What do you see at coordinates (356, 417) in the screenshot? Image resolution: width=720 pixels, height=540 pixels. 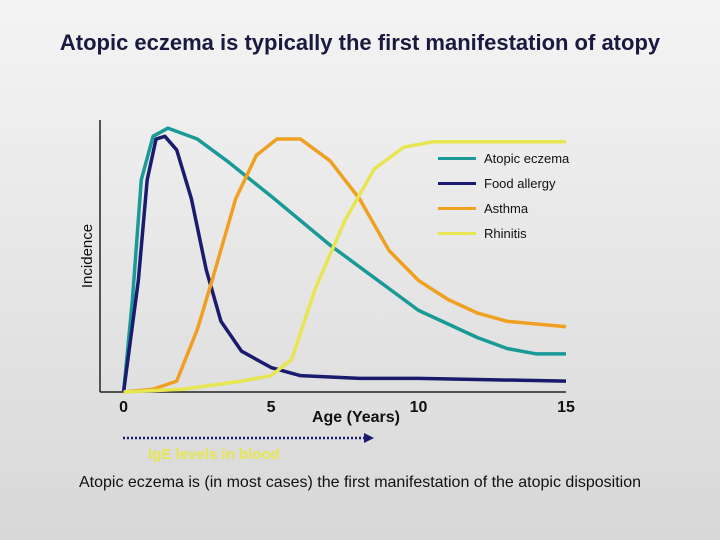 I see `x-axis-label: Age (Years)` at bounding box center [356, 417].